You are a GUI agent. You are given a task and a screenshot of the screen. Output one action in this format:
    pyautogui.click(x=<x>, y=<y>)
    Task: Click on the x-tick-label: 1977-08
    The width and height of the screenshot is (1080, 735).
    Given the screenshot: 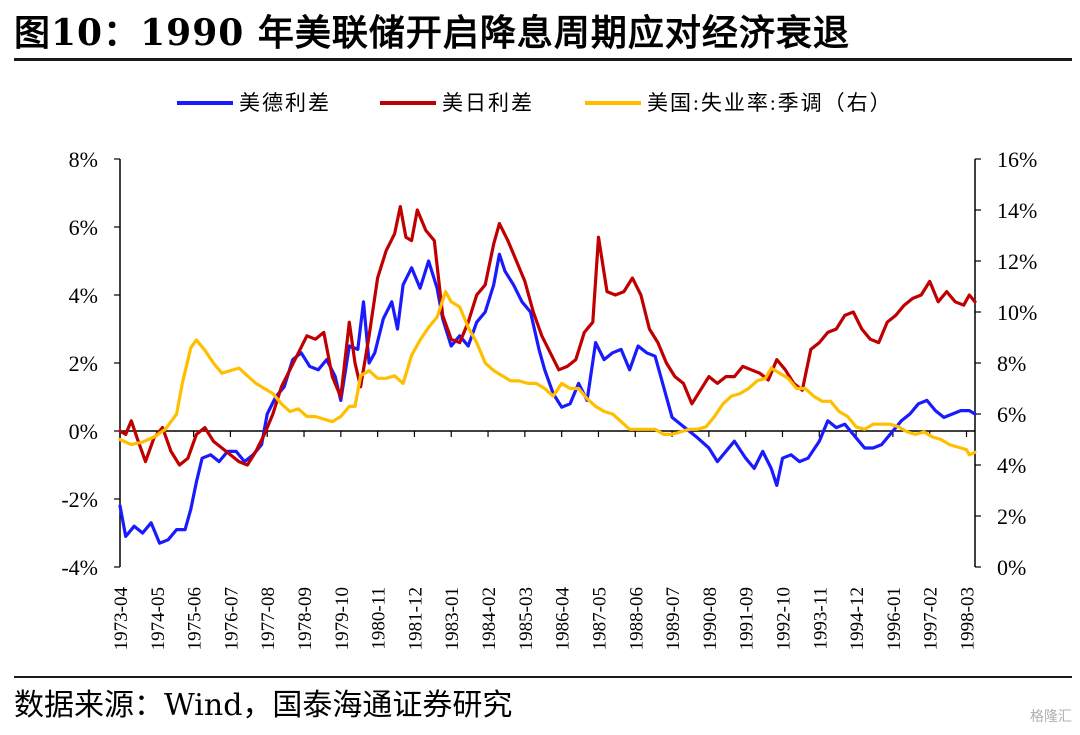 What is the action you would take?
    pyautogui.click(x=268, y=618)
    